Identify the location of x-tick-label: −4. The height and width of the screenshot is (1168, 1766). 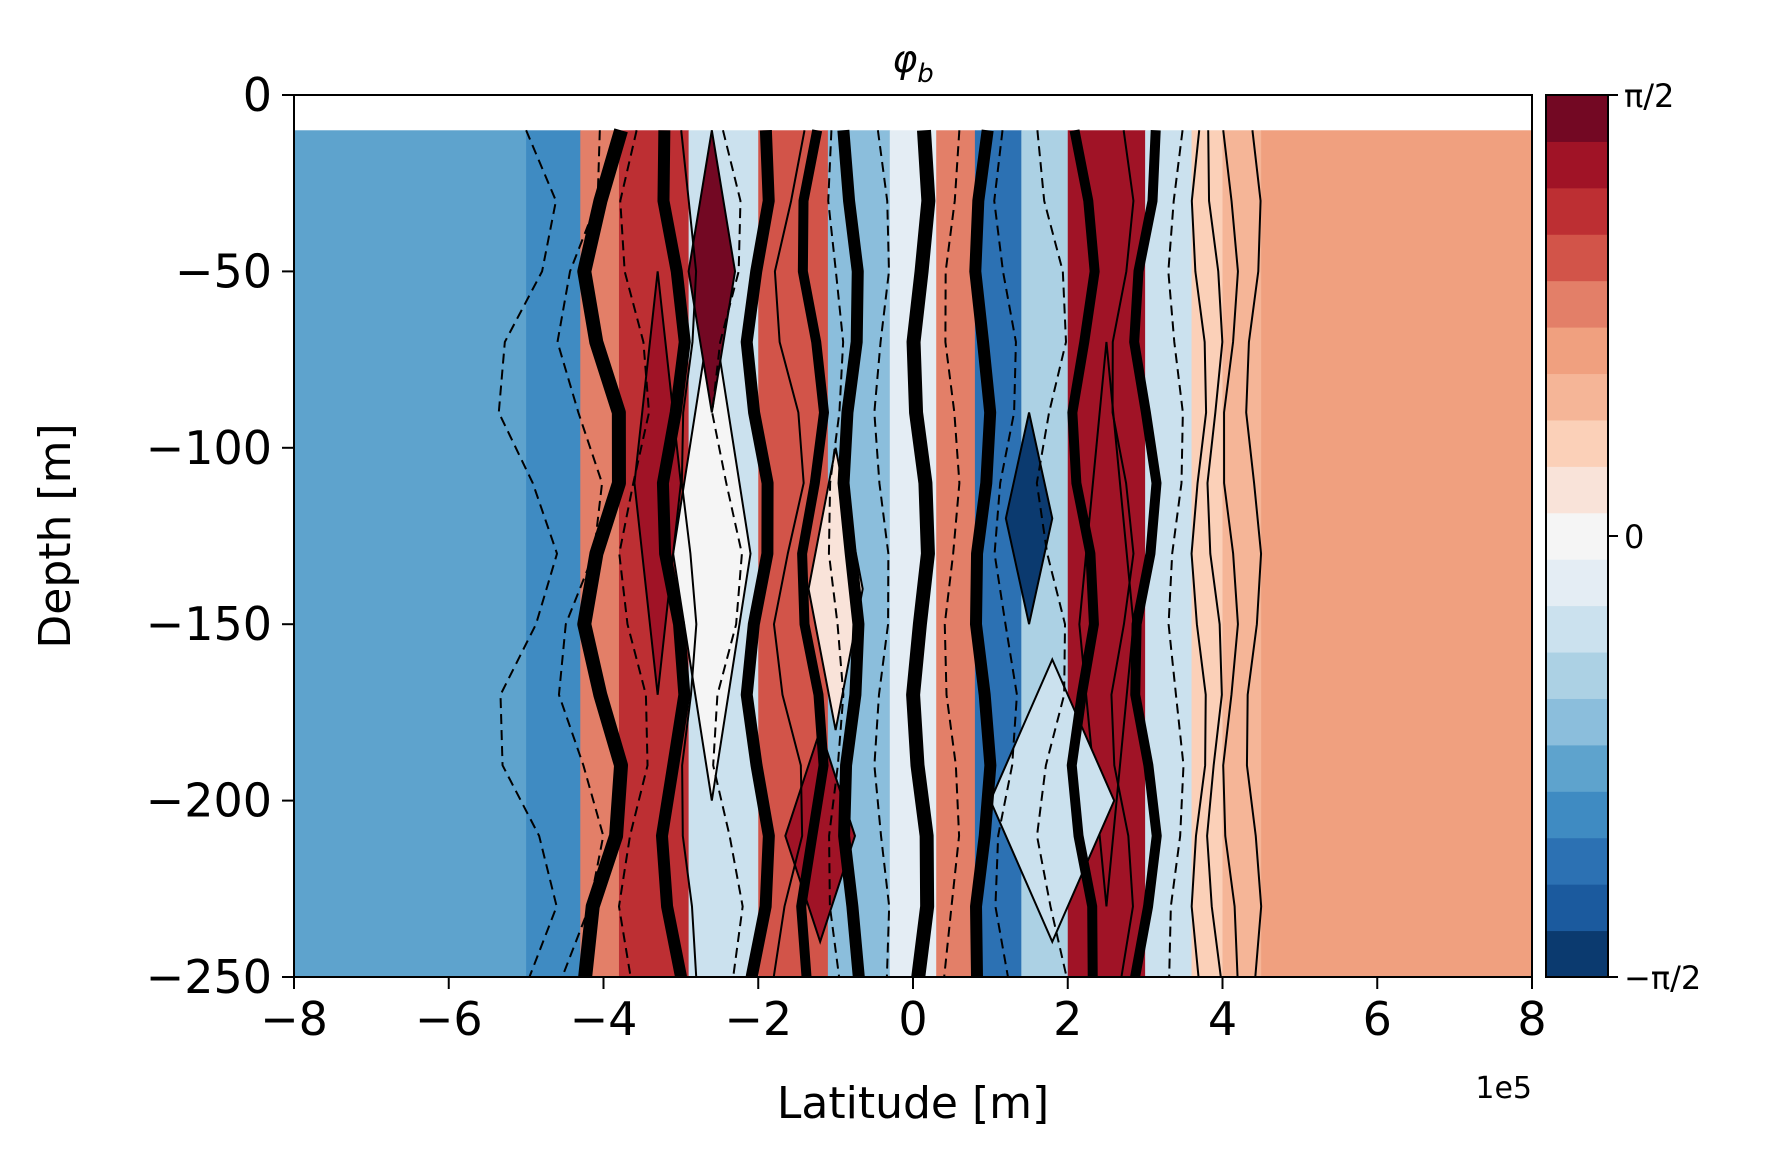
(604, 1019).